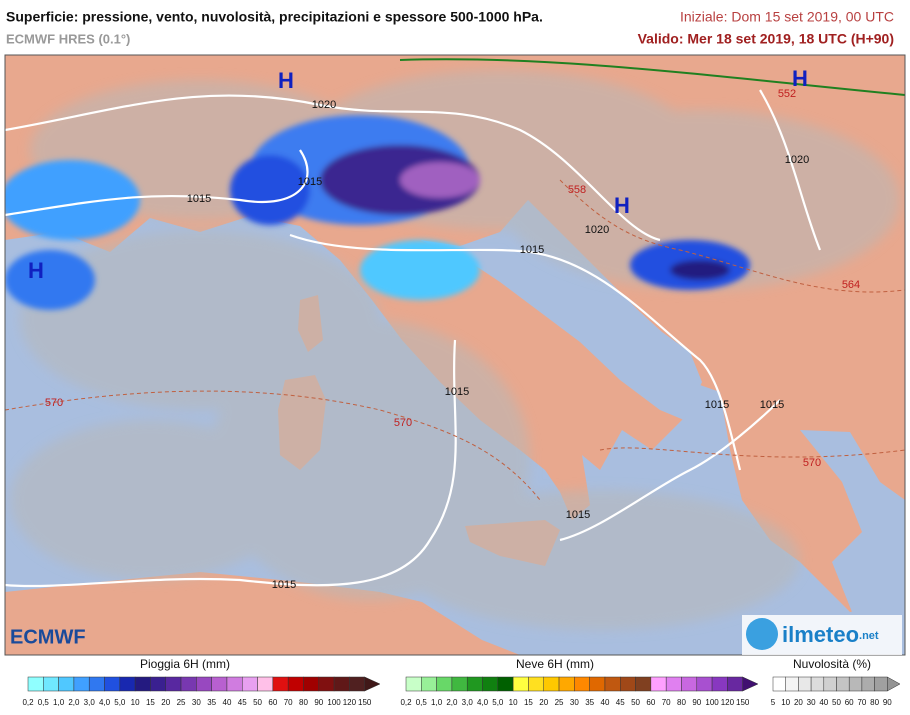 This screenshot has height=715, width=910. Describe the element at coordinates (785, 702) in the screenshot. I see `legend-tick-label: 10` at that location.